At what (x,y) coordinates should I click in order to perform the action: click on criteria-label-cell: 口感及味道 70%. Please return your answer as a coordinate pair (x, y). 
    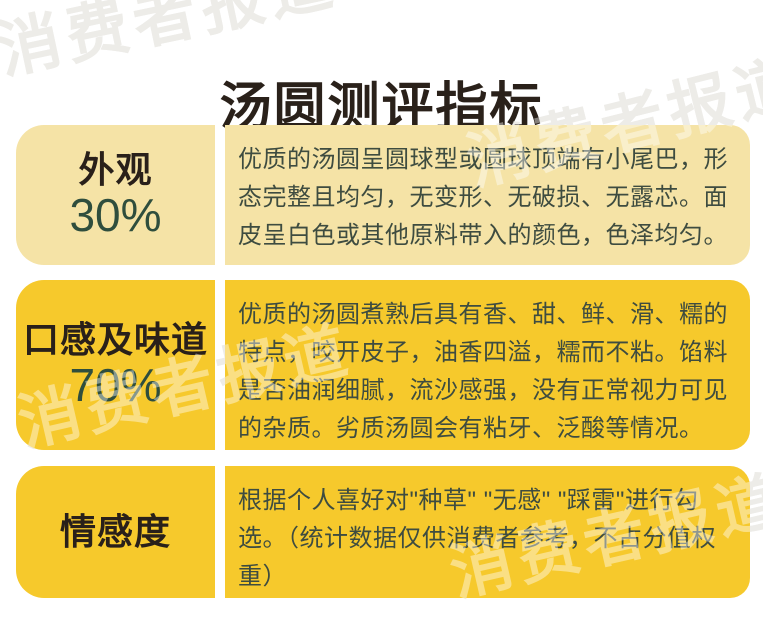
    Looking at the image, I should click on (115, 365).